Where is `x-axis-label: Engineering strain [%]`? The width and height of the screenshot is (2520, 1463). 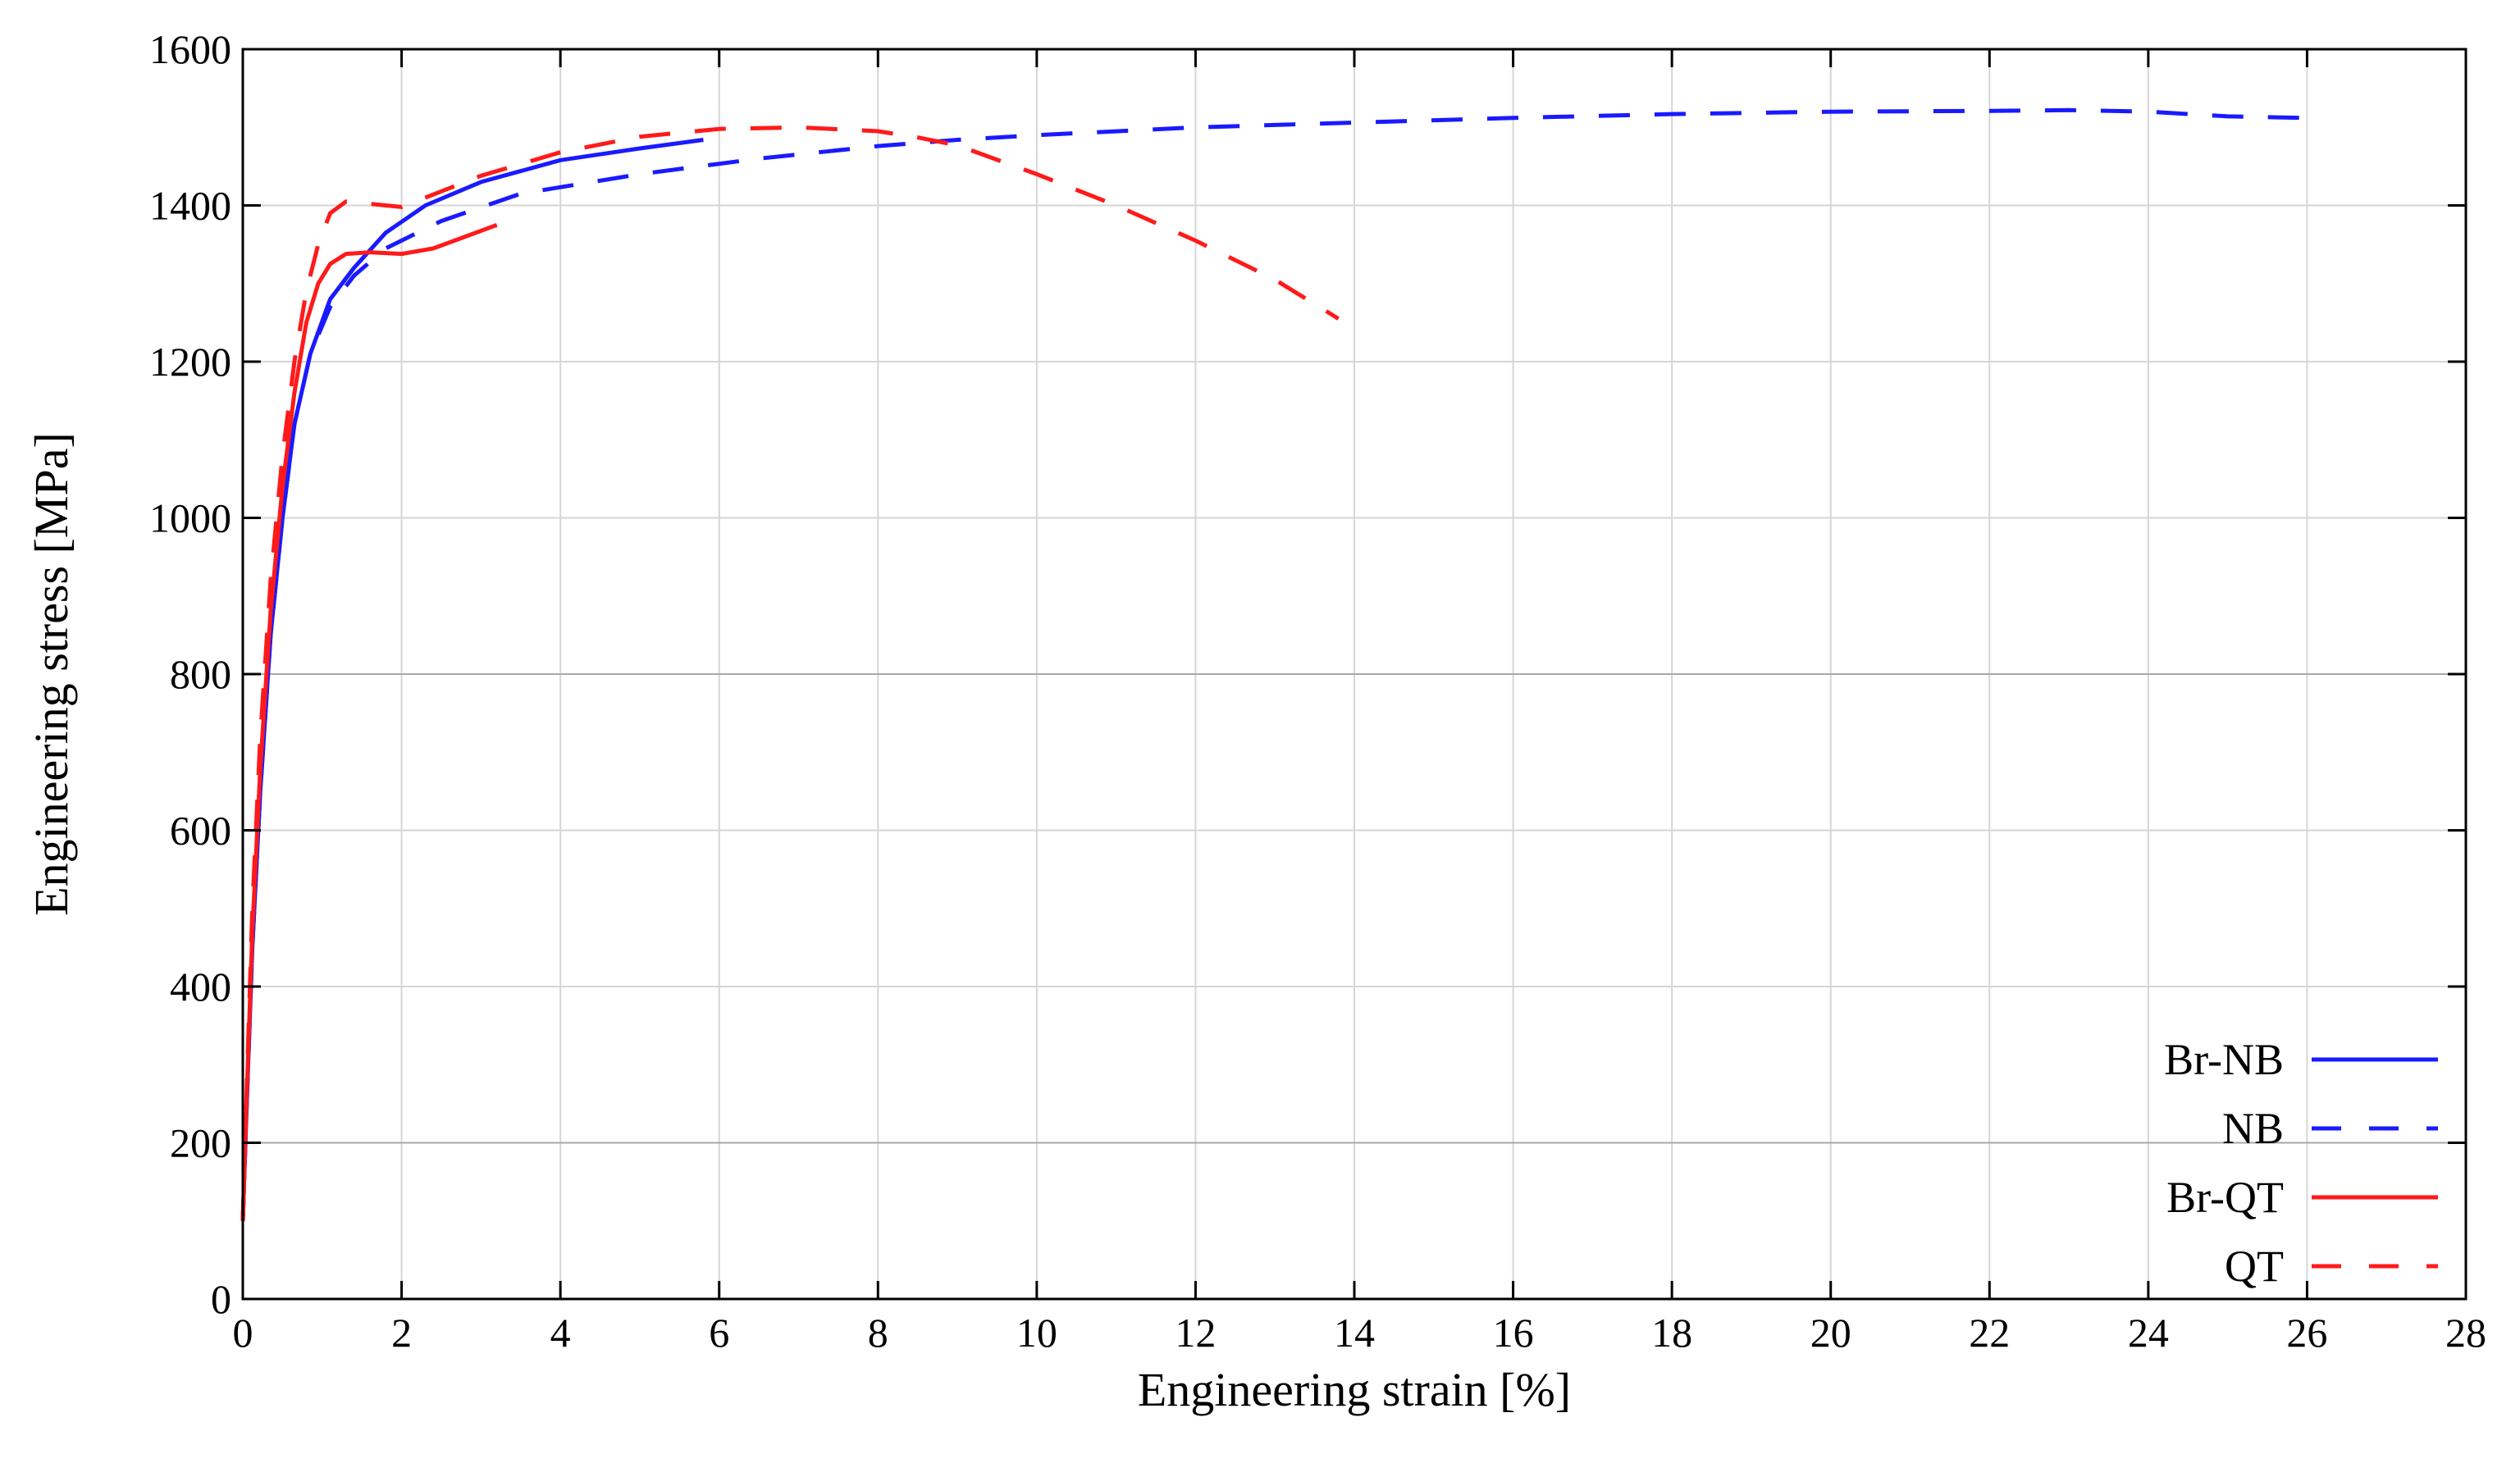
x-axis-label: Engineering strain [%] is located at coordinates (1354, 1389).